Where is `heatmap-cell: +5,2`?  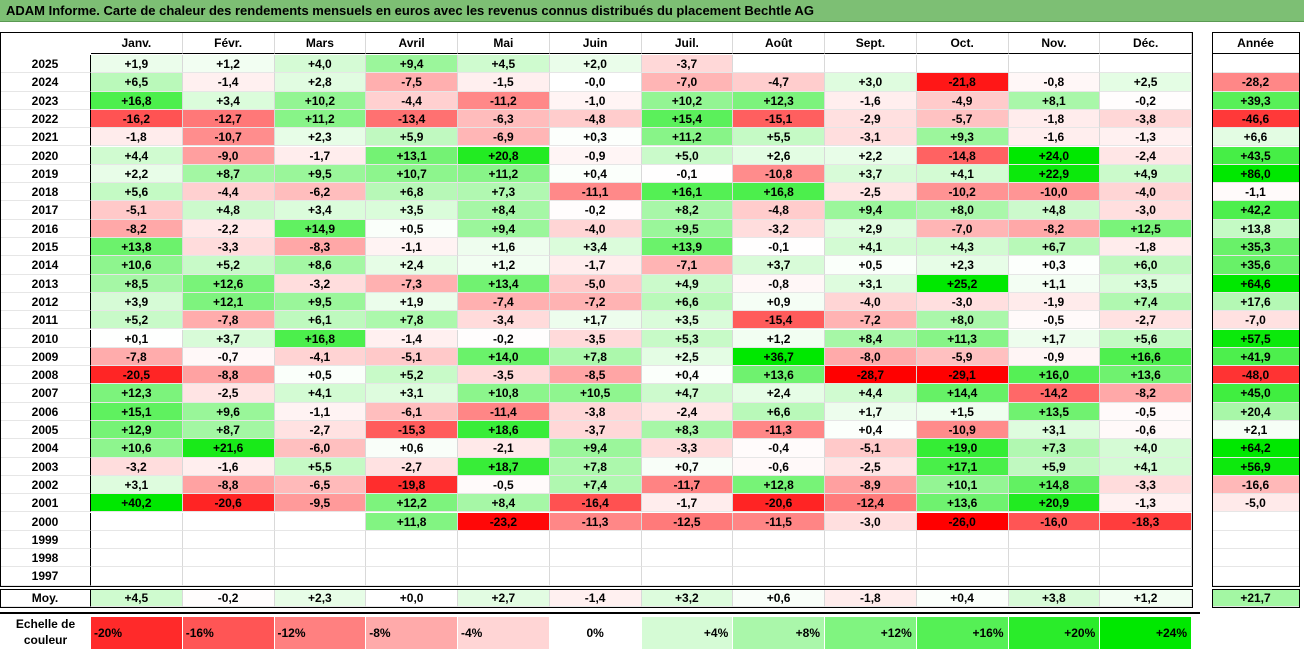 heatmap-cell: +5,2 is located at coordinates (228, 265).